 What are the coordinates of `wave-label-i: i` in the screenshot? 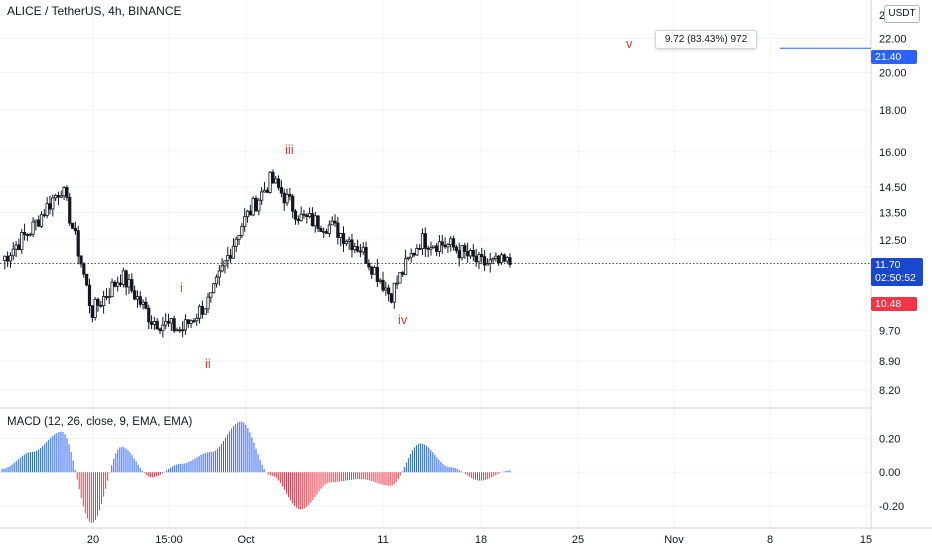 It's located at (181, 287).